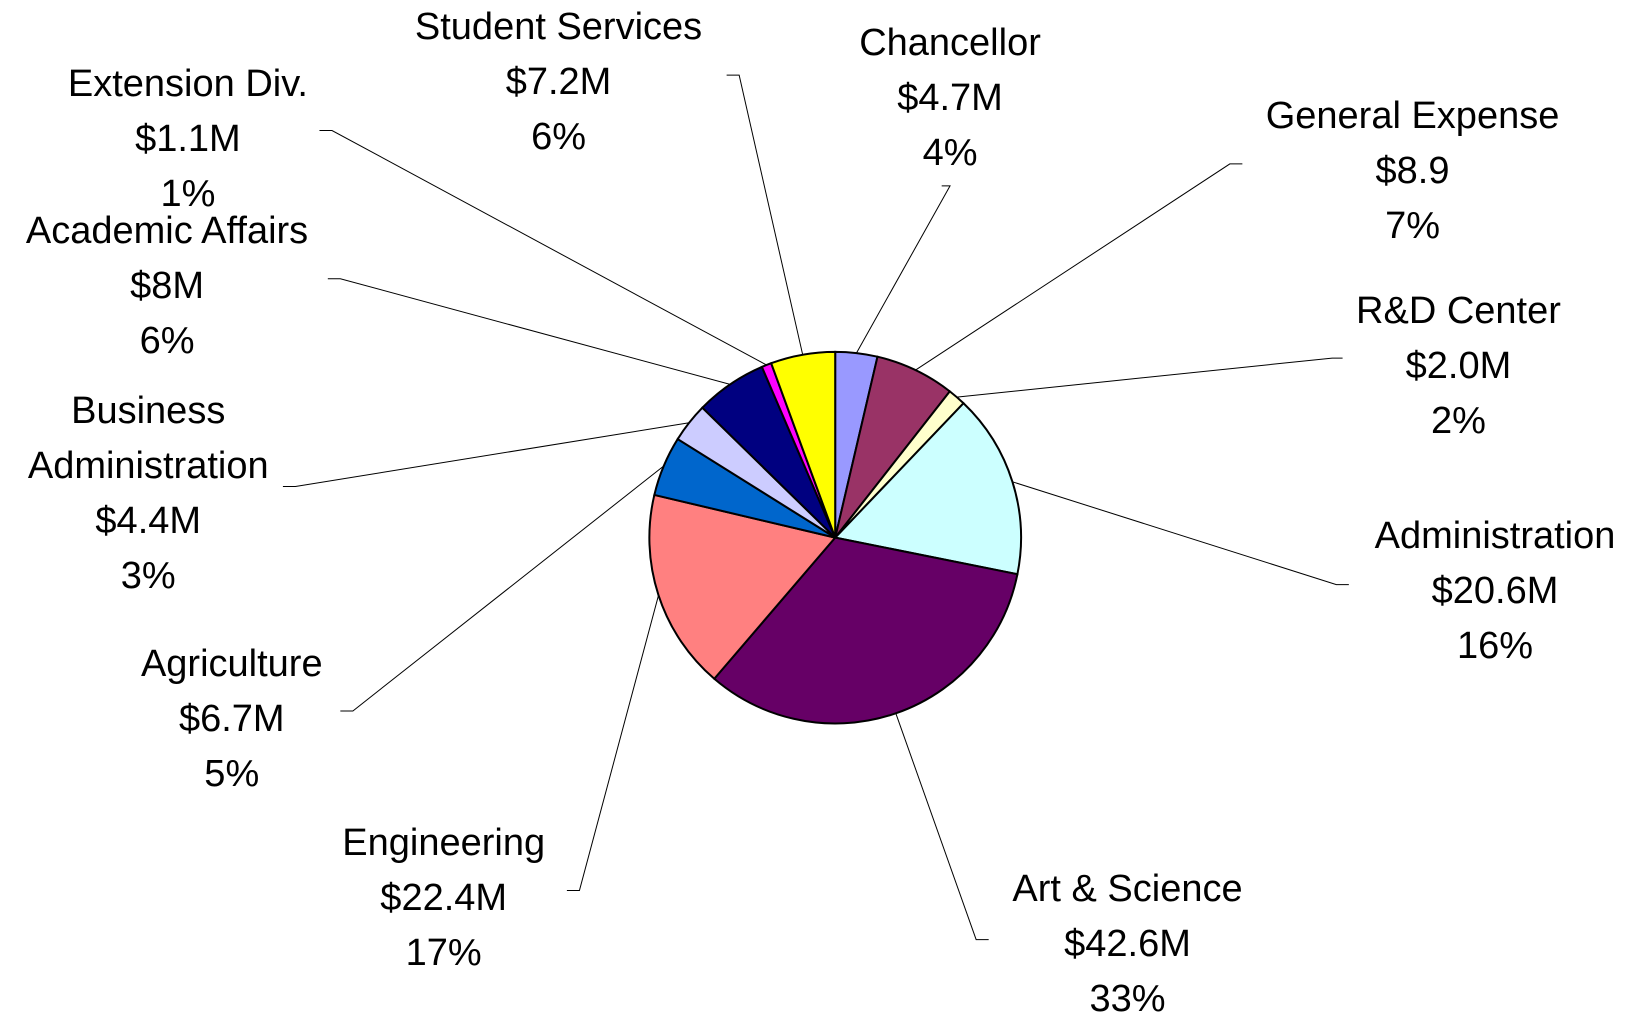 This screenshot has width=1637, height=1014. I want to click on percent-label: 4%, so click(950, 152).